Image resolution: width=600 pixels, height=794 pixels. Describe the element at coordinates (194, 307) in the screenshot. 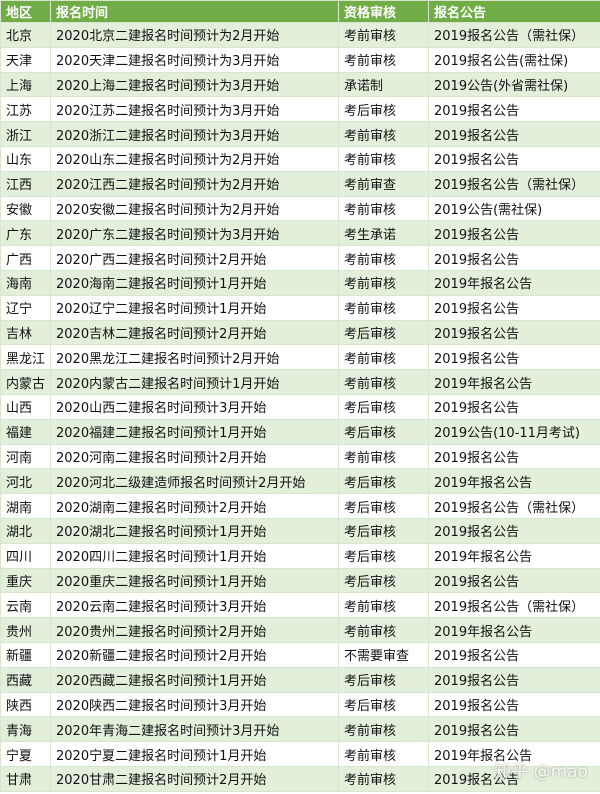

I see `table-cell: 2020辽宁二建报名时间预计1月开始` at that location.